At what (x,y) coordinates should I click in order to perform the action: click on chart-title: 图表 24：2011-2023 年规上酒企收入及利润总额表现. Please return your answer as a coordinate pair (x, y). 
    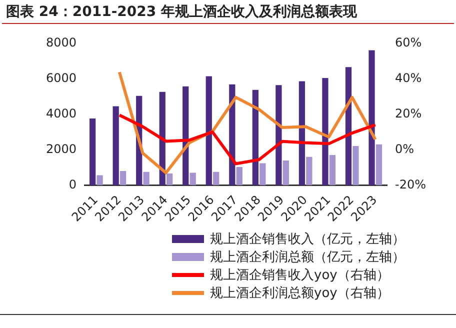
    Looking at the image, I should click on (228, 12).